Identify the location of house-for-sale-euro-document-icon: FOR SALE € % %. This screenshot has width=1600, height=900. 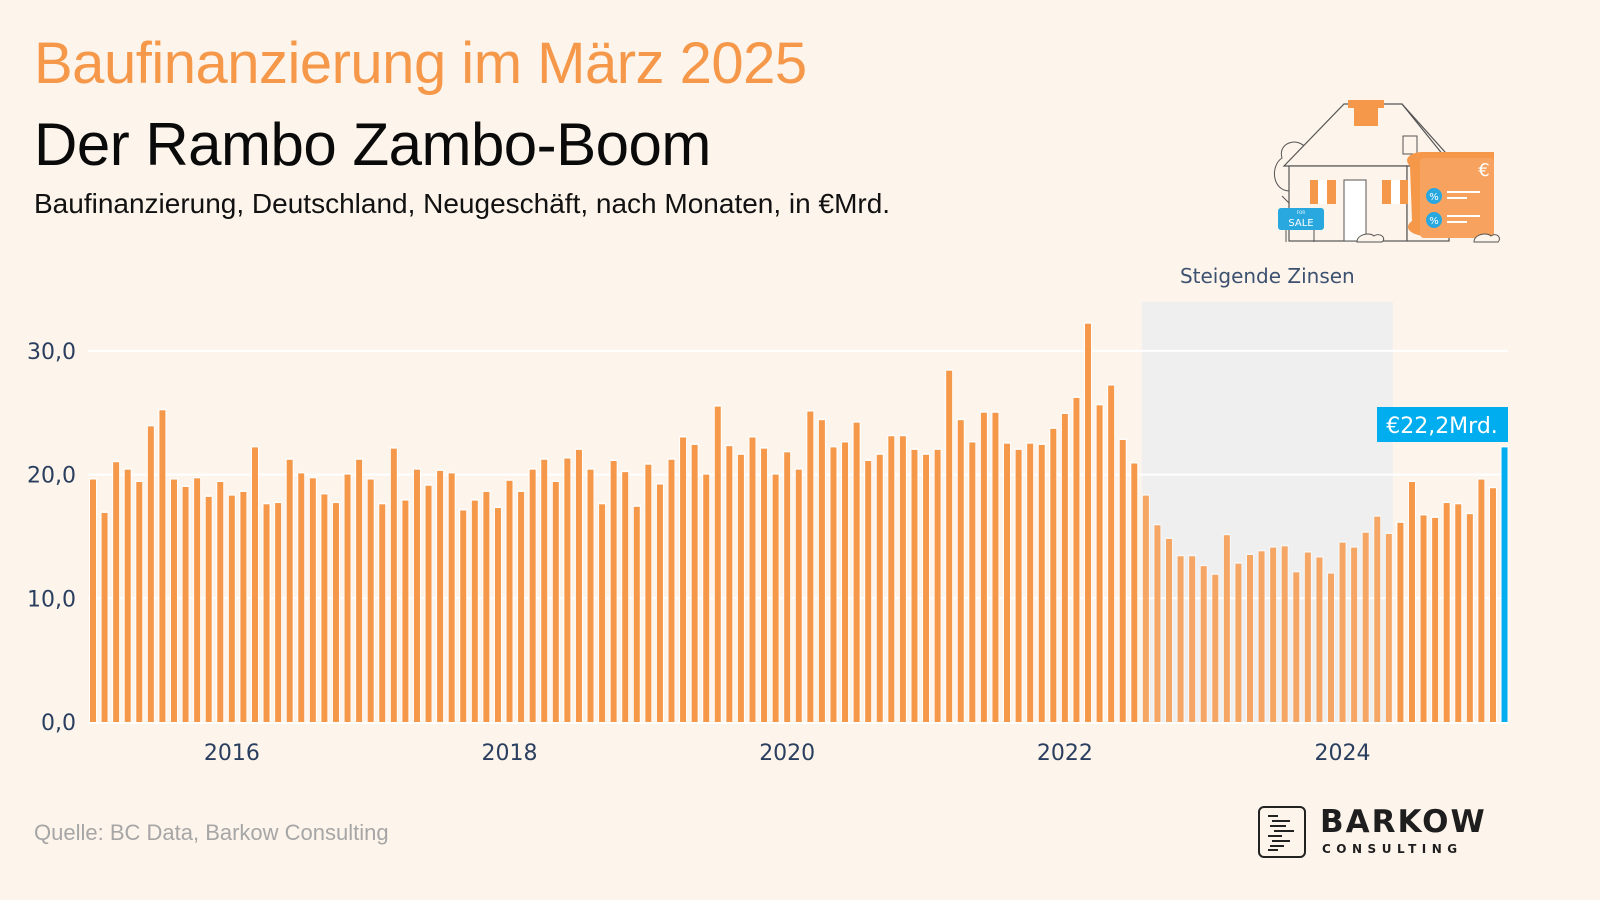
(1387, 171).